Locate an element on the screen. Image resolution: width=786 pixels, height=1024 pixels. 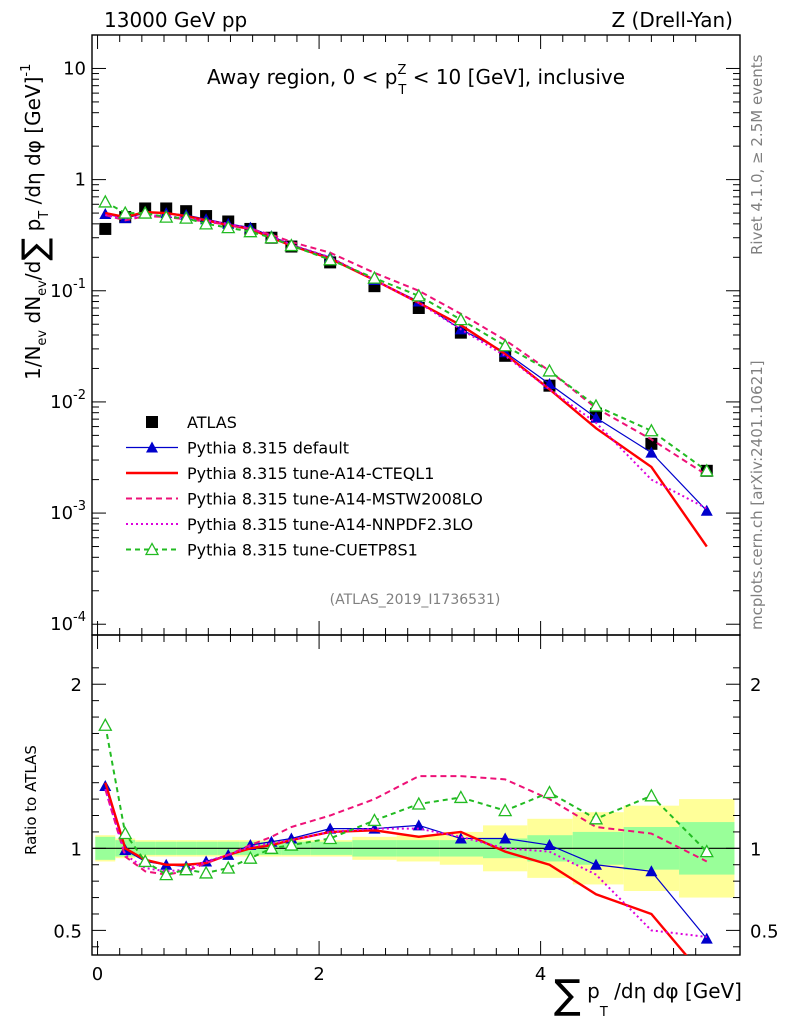
svg-text:1/Nev dNev/d∑ pT /dη dφ [GeV]: 1/Nev dNev/d∑ pT /dη dφ [GeV]-1 is located at coordinates (35, 222).